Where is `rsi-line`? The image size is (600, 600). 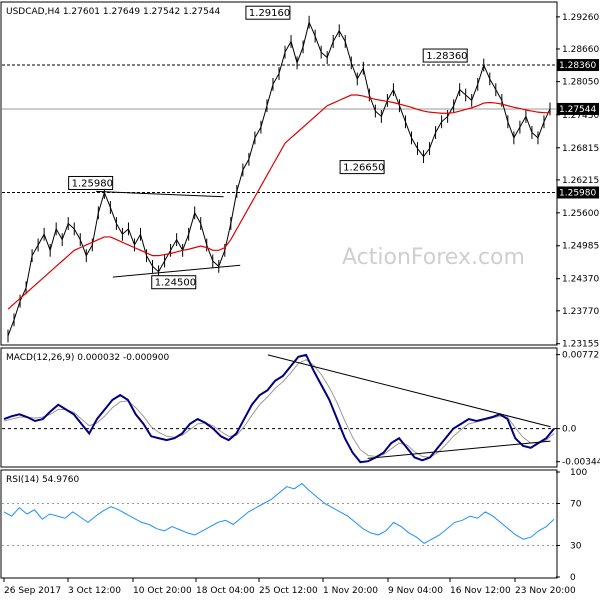
rsi-line is located at coordinates (279, 513).